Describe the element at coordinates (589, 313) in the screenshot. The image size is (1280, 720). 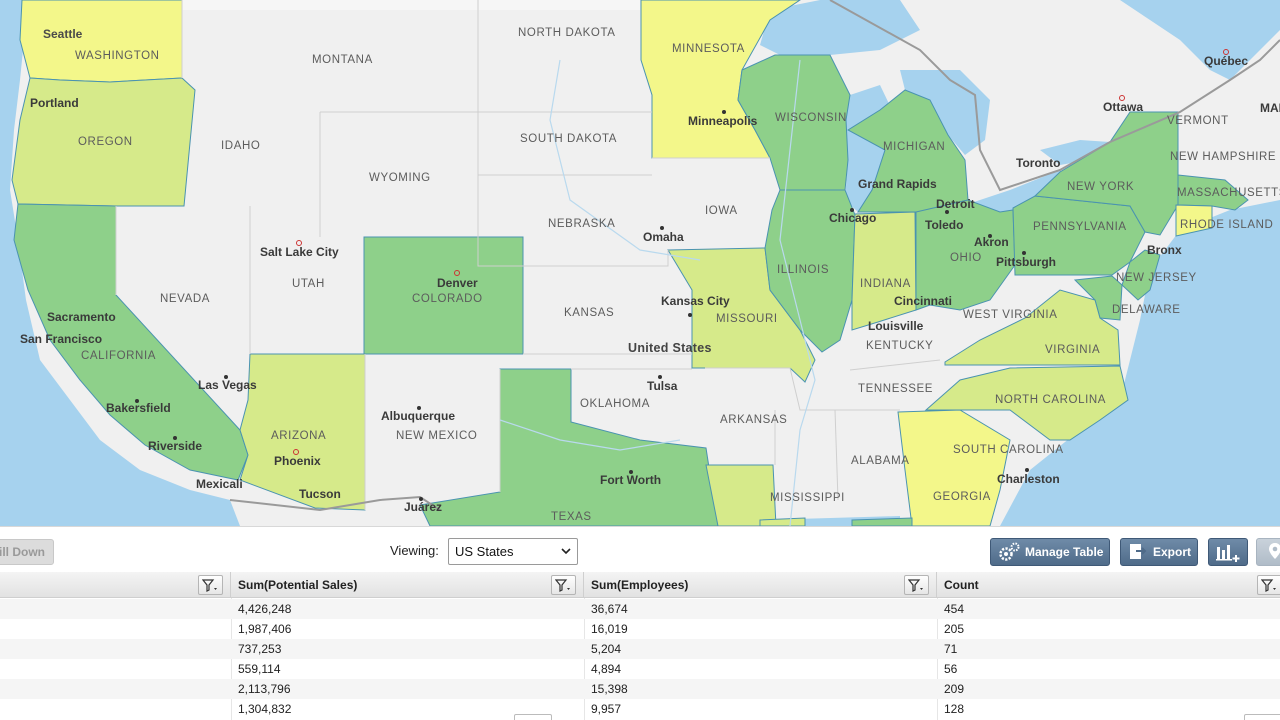
I see `label-kansas: KANSAS` at that location.